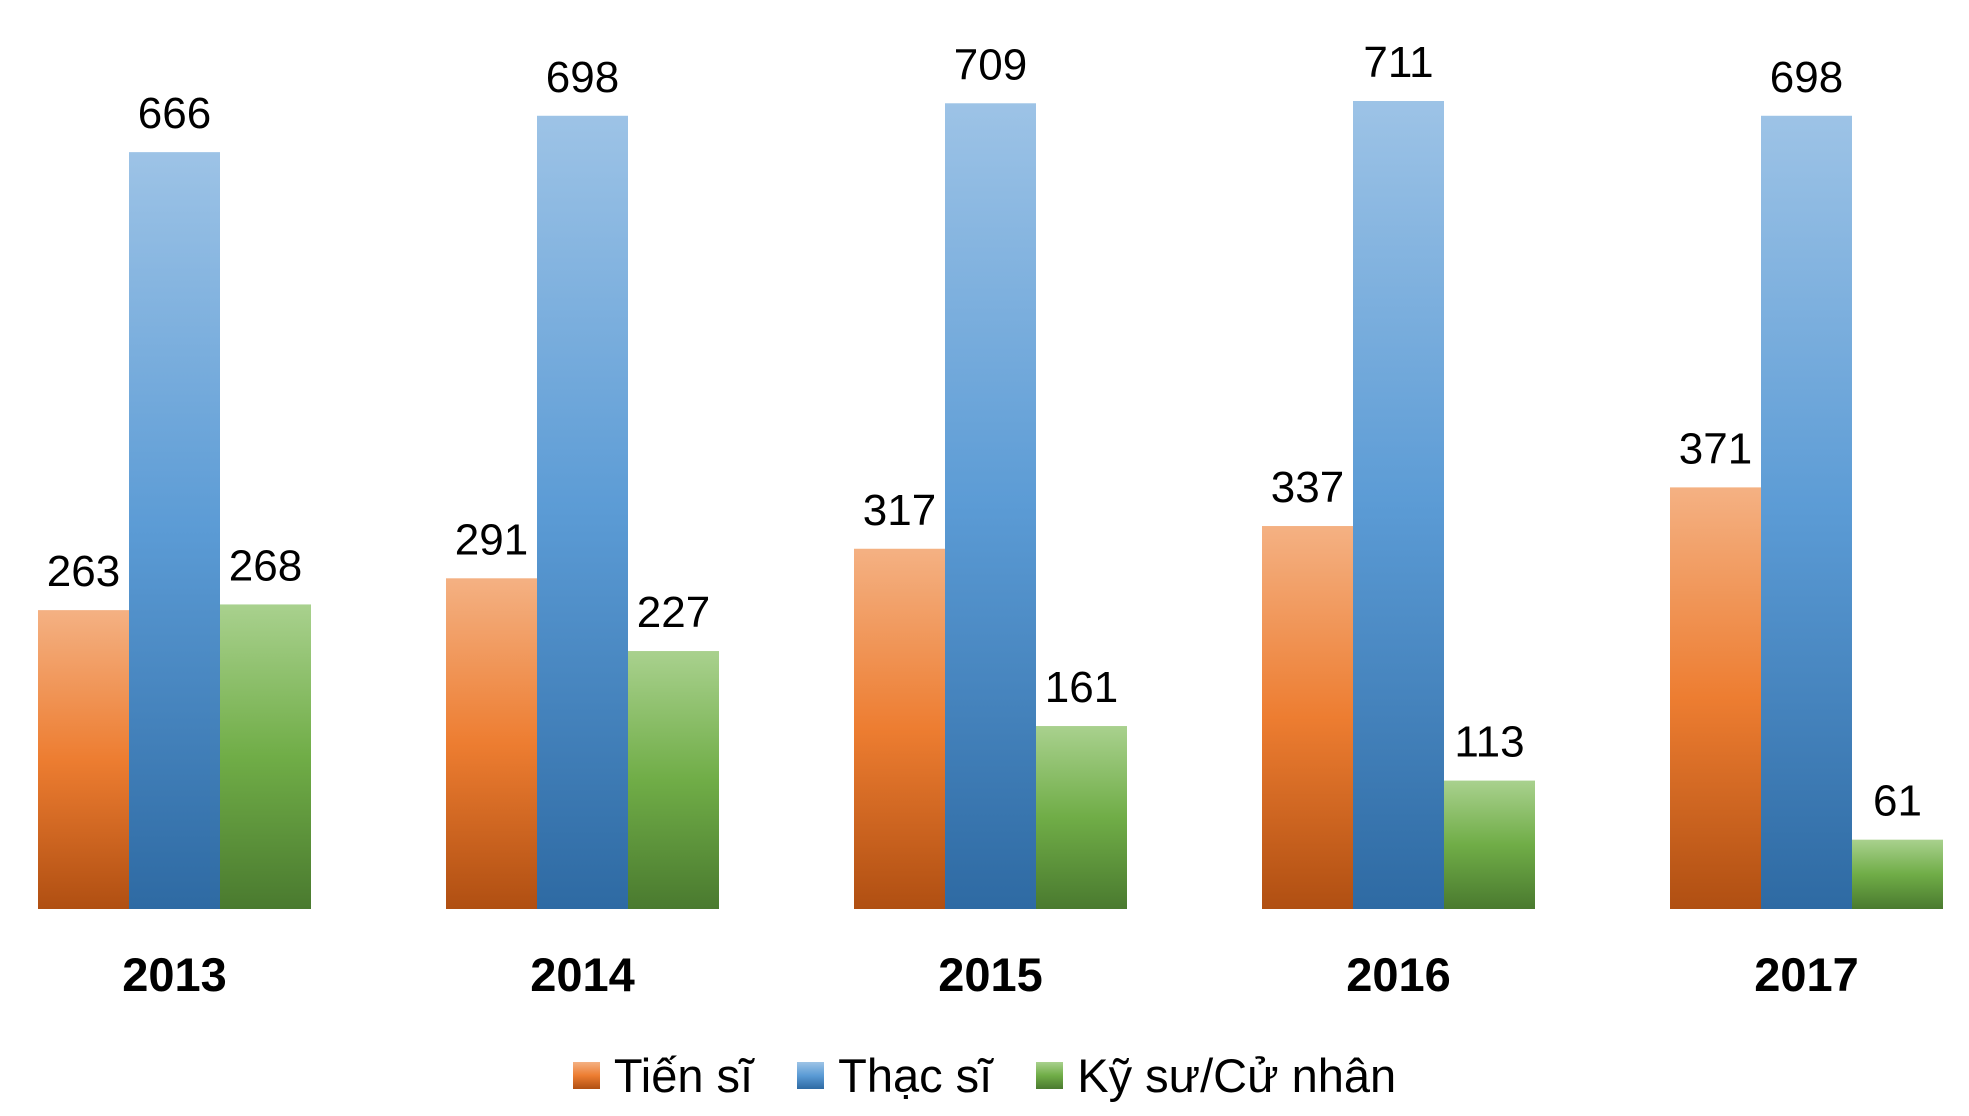 The image size is (1969, 1116). I want to click on x-tick-label: 2016, so click(1398, 974).